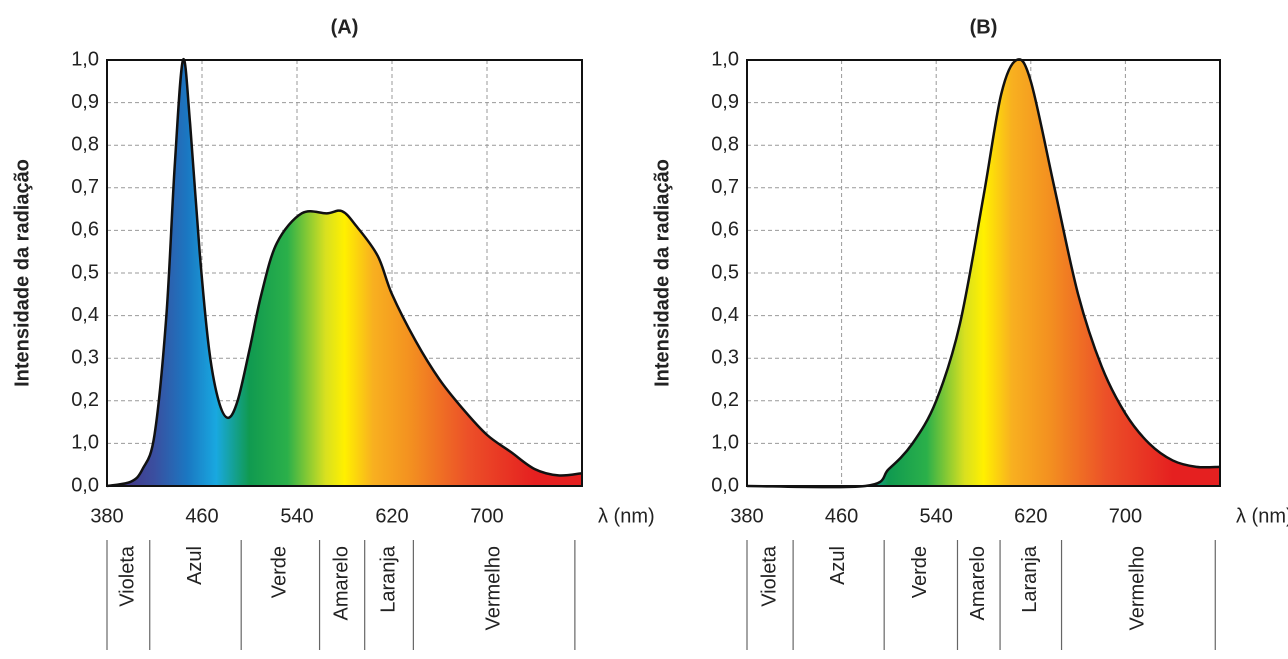 The image size is (1288, 659). Describe the element at coordinates (345, 27) in the screenshot. I see `chart-title: (A)` at that location.